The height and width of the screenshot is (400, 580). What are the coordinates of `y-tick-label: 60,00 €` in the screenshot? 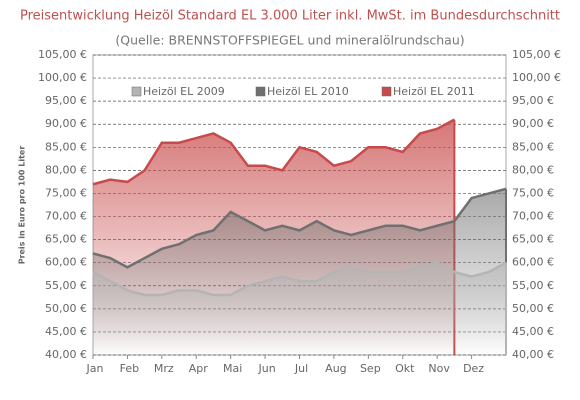 It's located at (66, 262).